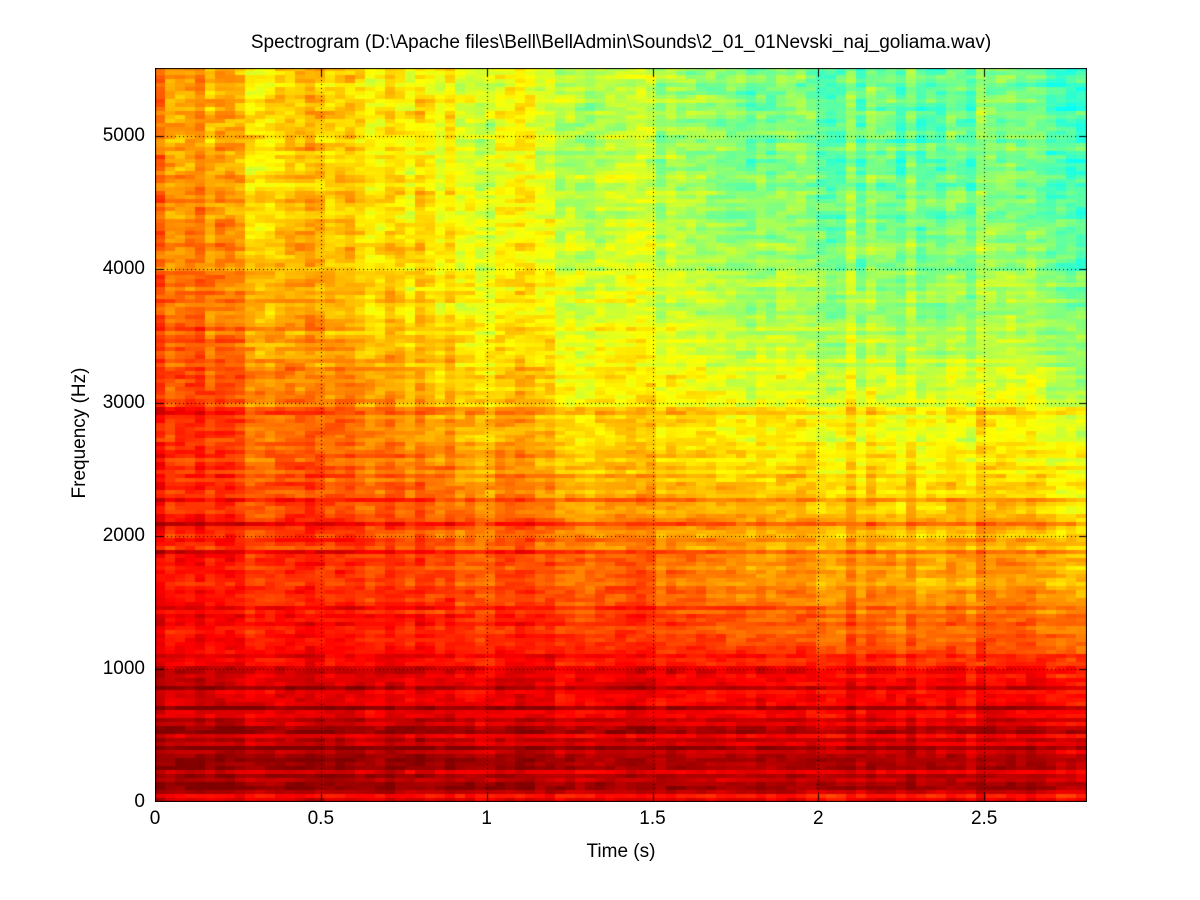 This screenshot has height=900, width=1200. I want to click on x-tick-label: 0, so click(155, 818).